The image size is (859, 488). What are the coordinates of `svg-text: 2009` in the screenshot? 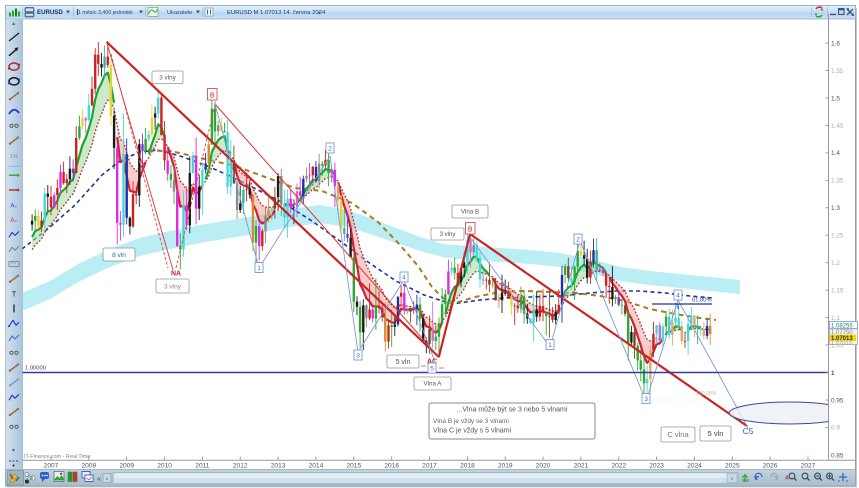 It's located at (126, 466).